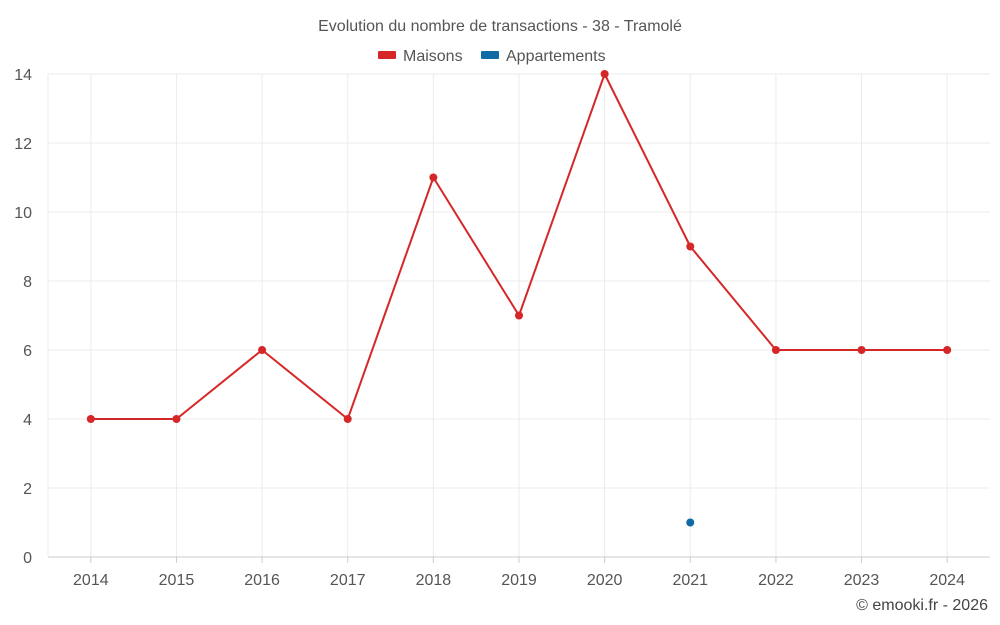  Describe the element at coordinates (776, 580) in the screenshot. I see `x-tick-label-2022: 2022` at that location.